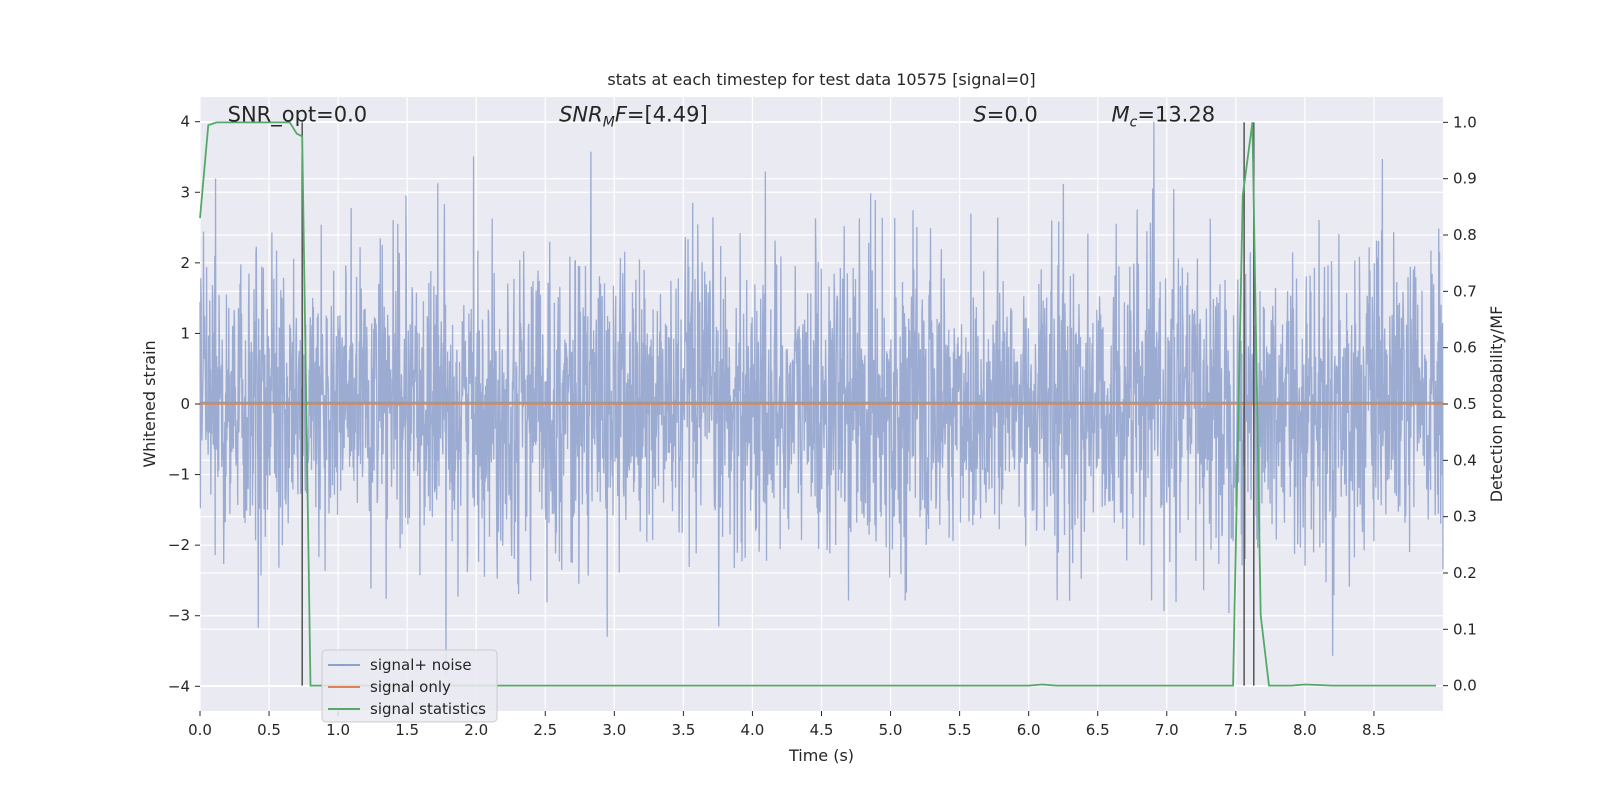 This screenshot has width=1600, height=800. Describe the element at coordinates (179, 616) in the screenshot. I see `y-left-tick-label: −3` at that location.